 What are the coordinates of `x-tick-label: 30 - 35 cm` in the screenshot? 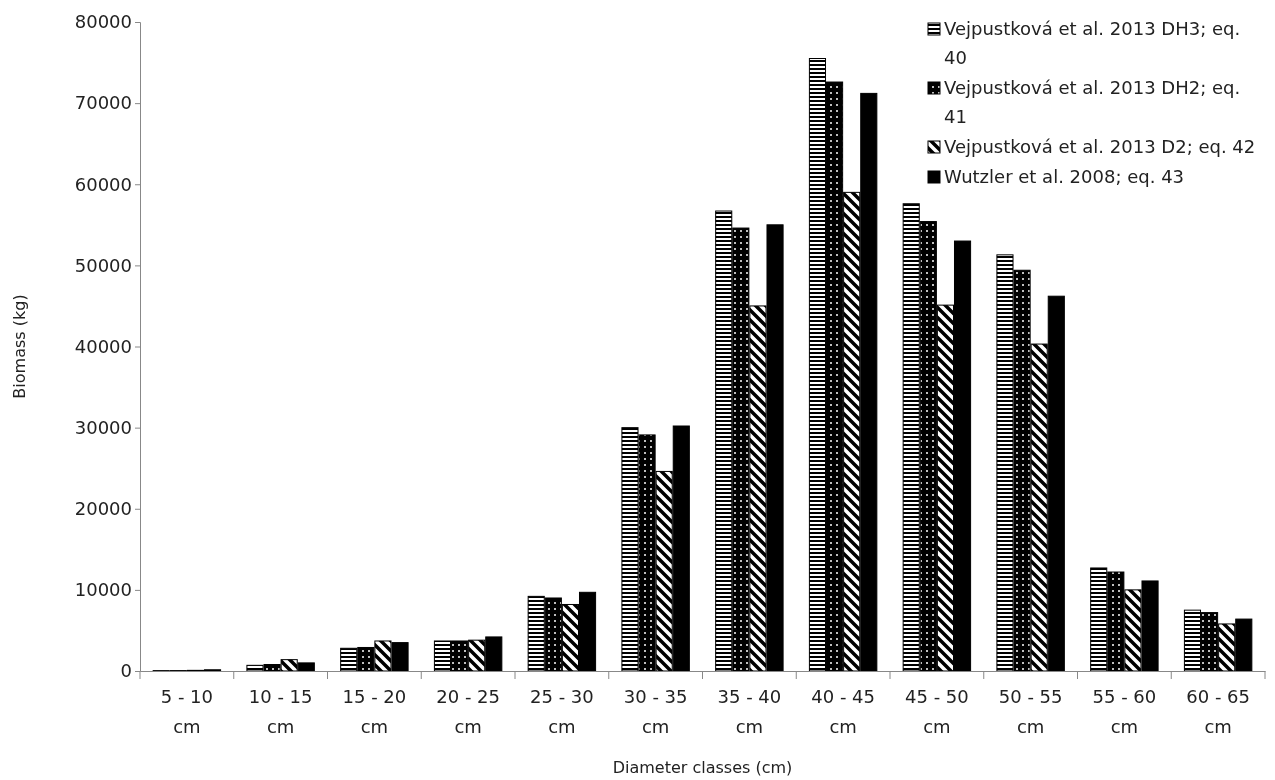 It's located at (655, 711).